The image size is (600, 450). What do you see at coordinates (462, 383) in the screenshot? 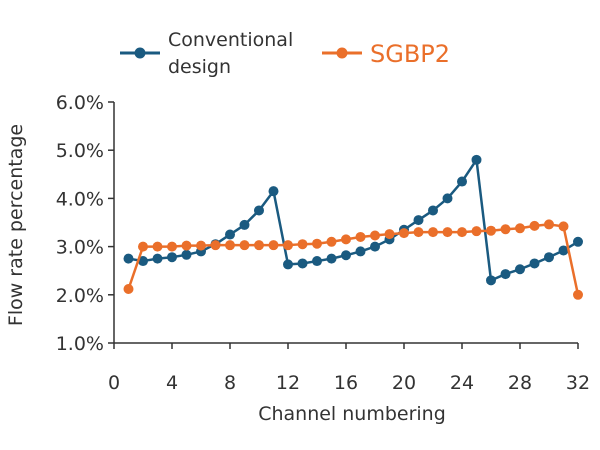
I see `x-tick-label: 24` at bounding box center [462, 383].